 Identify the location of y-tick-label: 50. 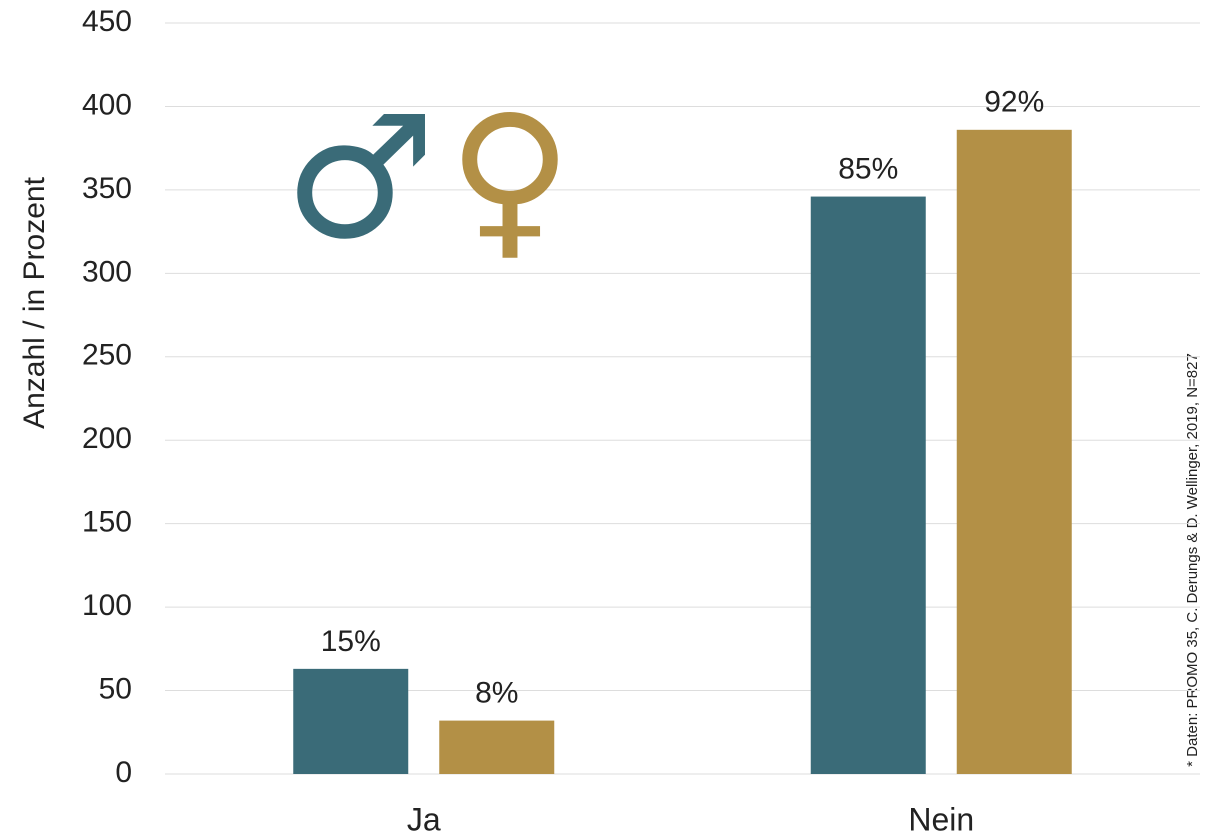
(115, 688).